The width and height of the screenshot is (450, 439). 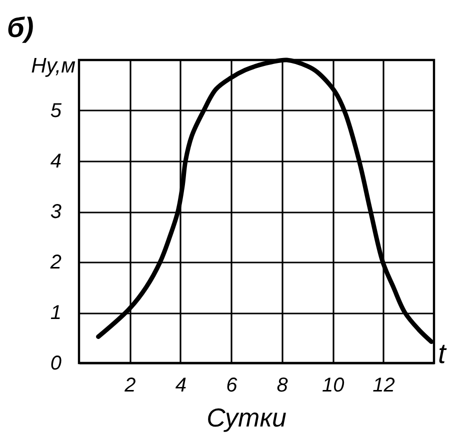 I want to click on x-tick-label: 12, so click(x=383, y=385).